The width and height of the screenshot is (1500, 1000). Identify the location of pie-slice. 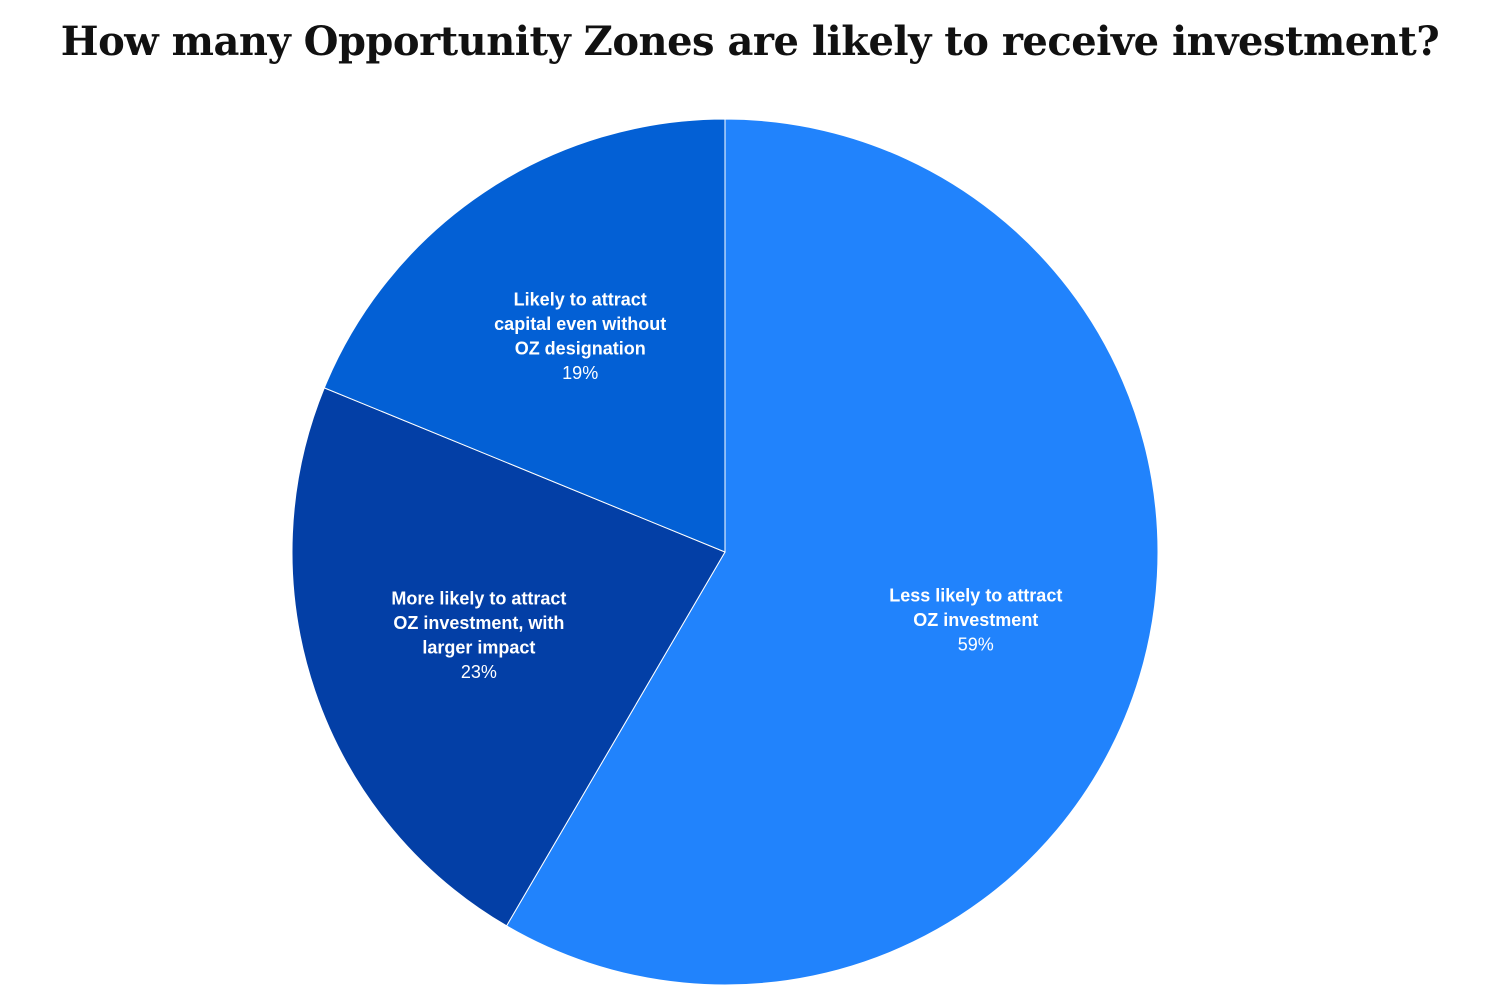
(524, 335).